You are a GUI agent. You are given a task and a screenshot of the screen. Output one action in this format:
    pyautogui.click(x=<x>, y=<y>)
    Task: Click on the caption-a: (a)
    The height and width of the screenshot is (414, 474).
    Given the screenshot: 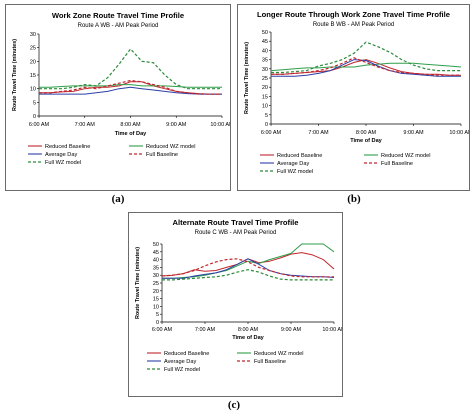 What is the action you would take?
    pyautogui.click(x=118, y=199)
    